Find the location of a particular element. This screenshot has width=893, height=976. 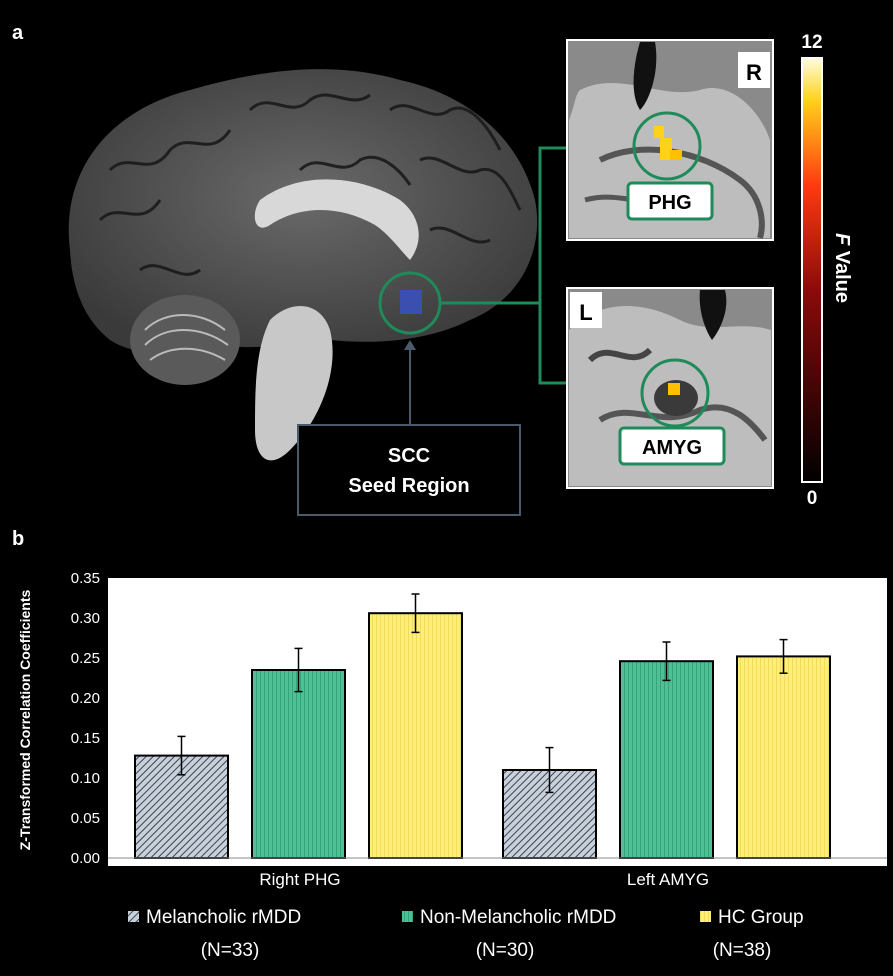

seed-region-subtitle: Seed Region is located at coordinates (408, 486).